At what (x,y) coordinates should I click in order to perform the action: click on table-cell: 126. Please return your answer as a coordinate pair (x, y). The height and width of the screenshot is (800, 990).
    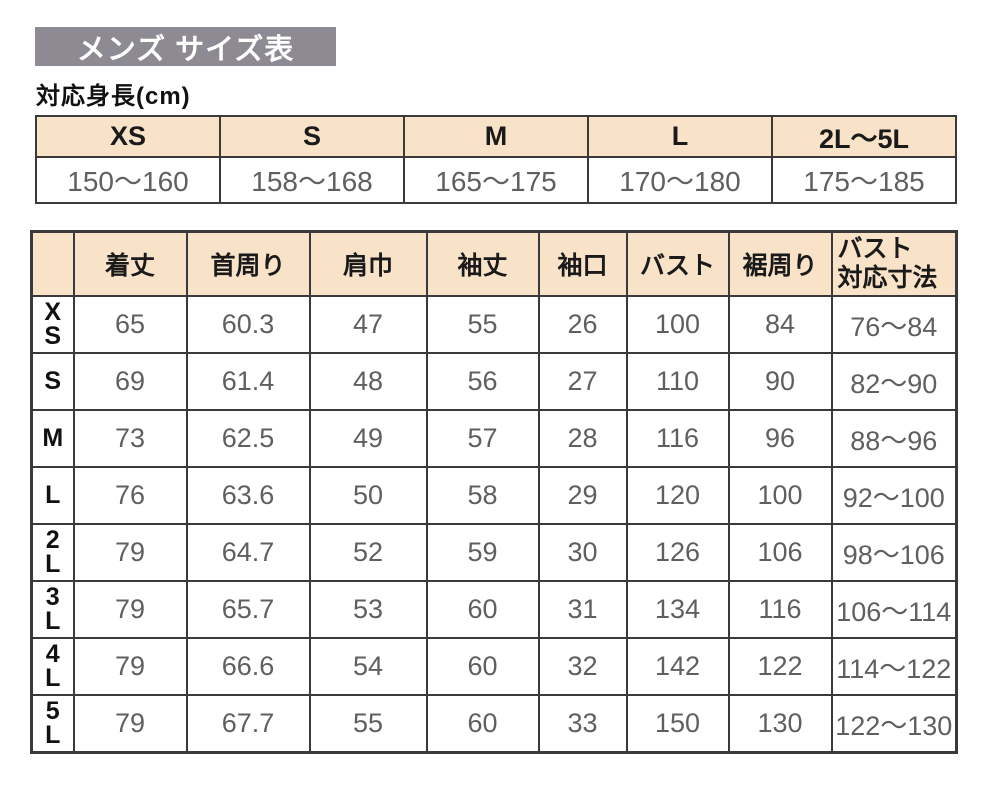
    Looking at the image, I should click on (677, 552).